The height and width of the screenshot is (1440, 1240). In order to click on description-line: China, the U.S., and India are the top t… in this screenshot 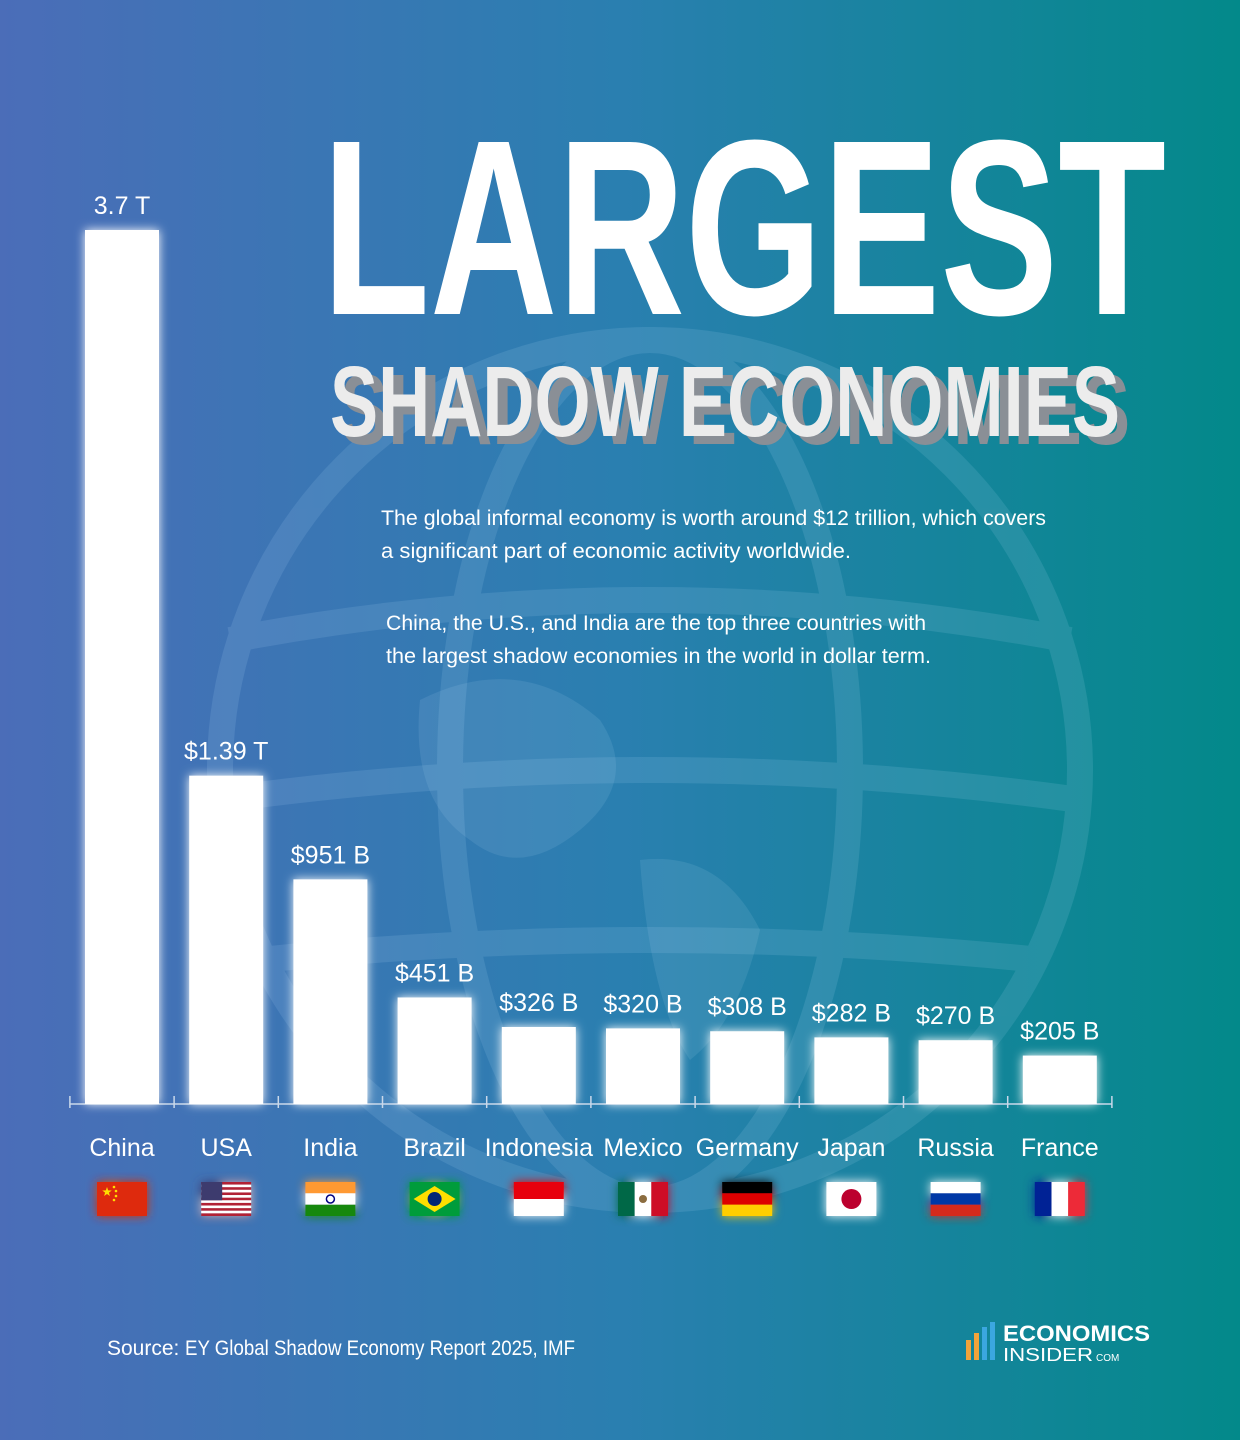, I will do `click(656, 623)`.